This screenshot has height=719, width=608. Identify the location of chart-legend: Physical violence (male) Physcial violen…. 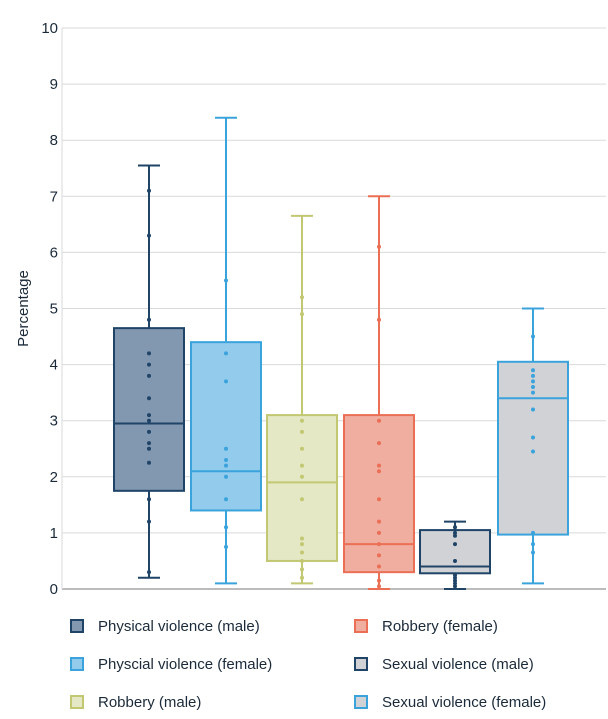
(339, 664).